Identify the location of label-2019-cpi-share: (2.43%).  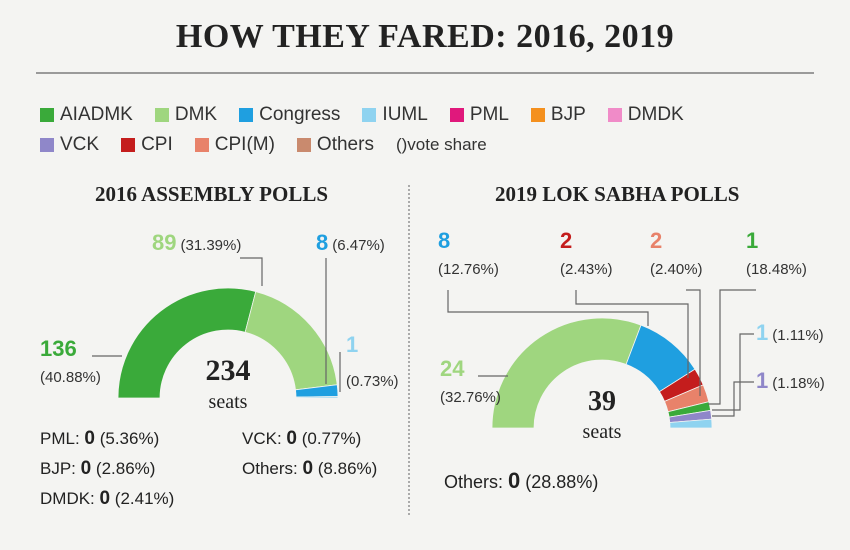
(586, 269).